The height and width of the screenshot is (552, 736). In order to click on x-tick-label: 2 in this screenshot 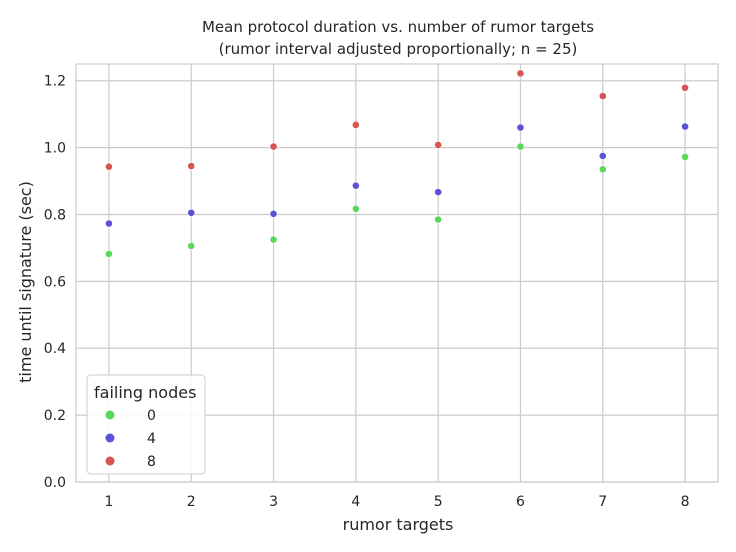, I will do `click(191, 502)`.